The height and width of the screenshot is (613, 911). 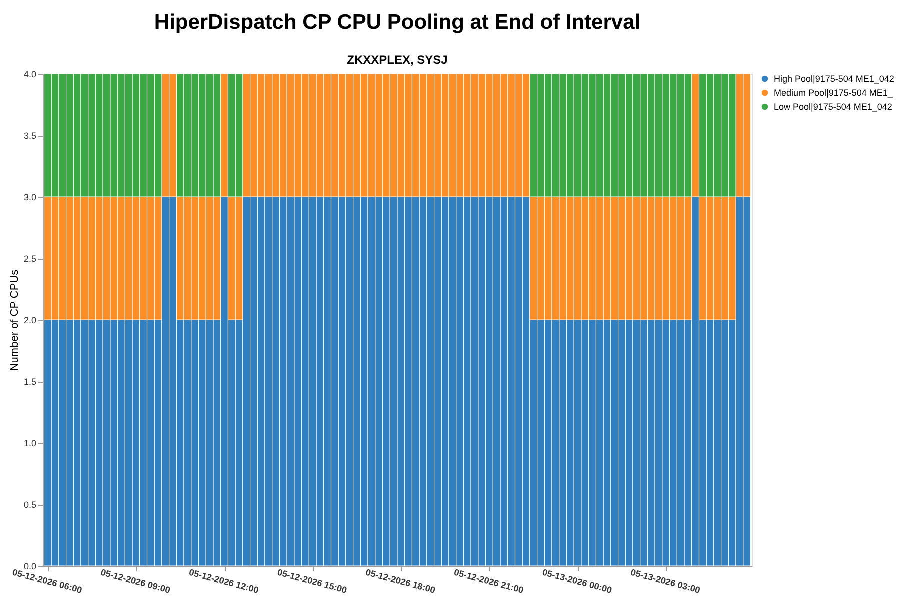 What do you see at coordinates (30, 321) in the screenshot?
I see `y-tick-label: 2.0` at bounding box center [30, 321].